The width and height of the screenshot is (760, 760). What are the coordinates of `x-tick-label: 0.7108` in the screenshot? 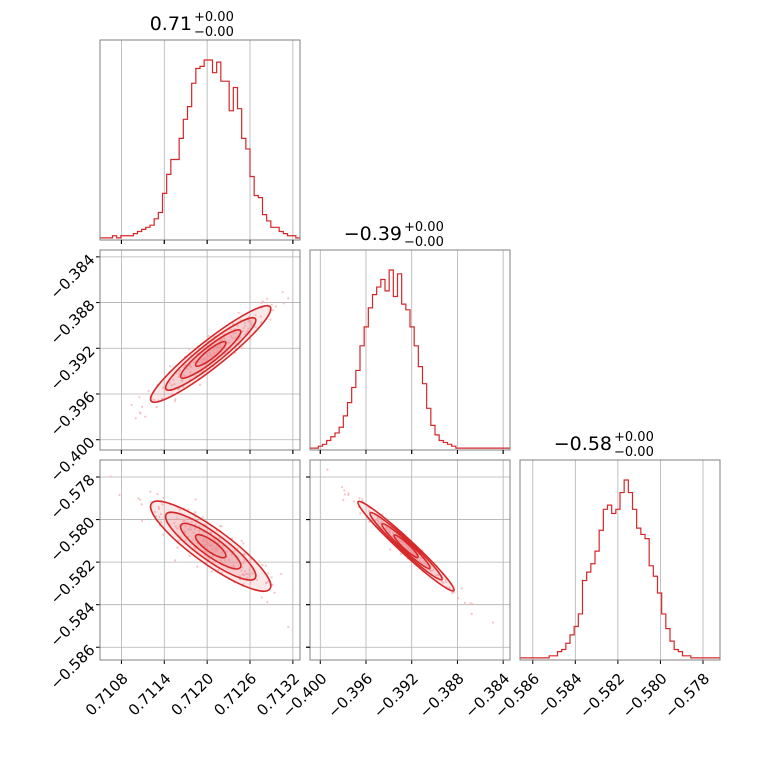 It's located at (107, 695).